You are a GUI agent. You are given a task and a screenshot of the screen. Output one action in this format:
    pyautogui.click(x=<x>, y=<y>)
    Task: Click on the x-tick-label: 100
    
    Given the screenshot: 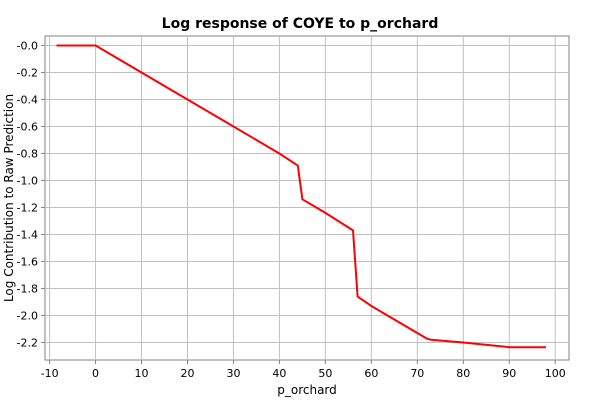 What is the action you would take?
    pyautogui.click(x=555, y=373)
    